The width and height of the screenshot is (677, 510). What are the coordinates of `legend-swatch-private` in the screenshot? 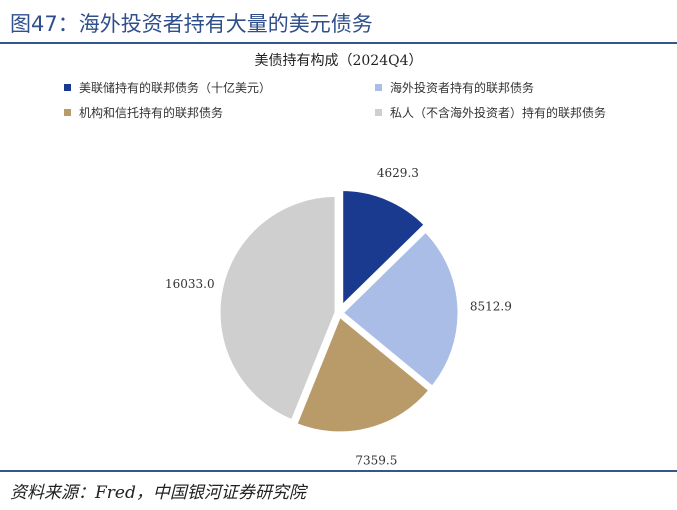 It's located at (378, 112).